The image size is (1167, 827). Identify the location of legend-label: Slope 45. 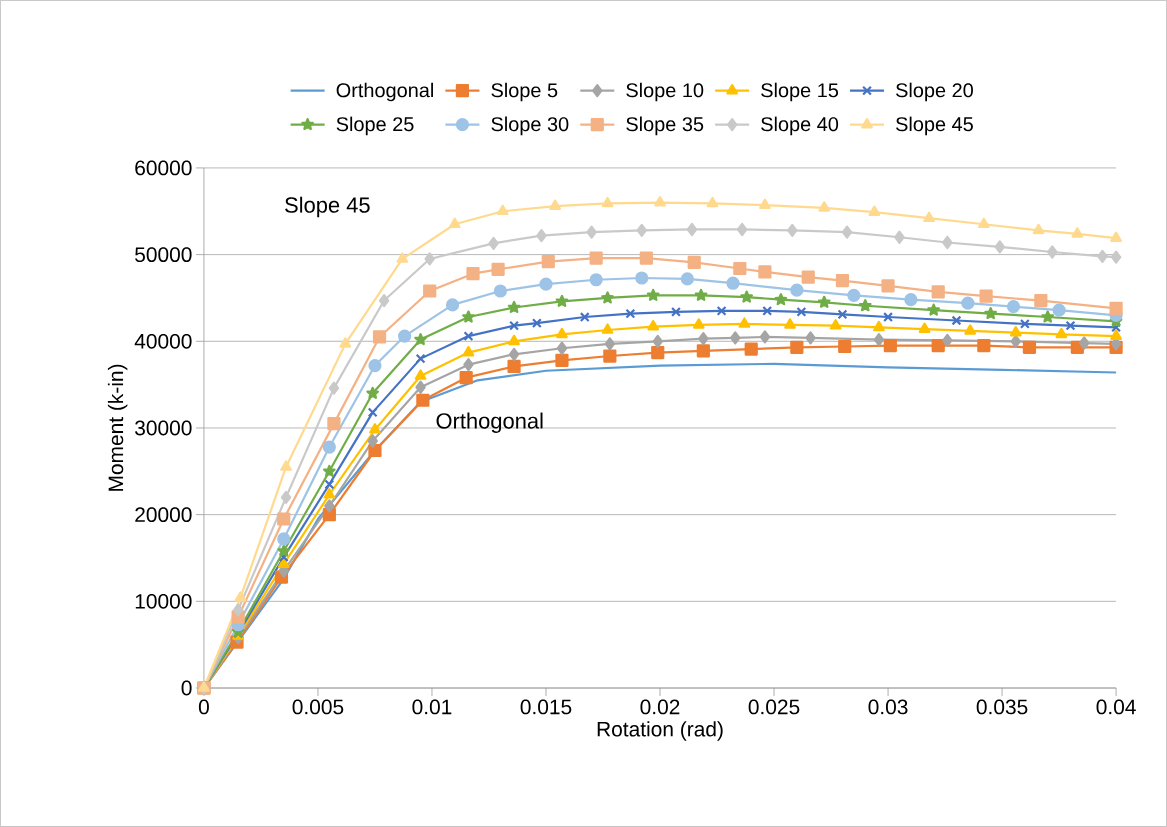
(934, 126).